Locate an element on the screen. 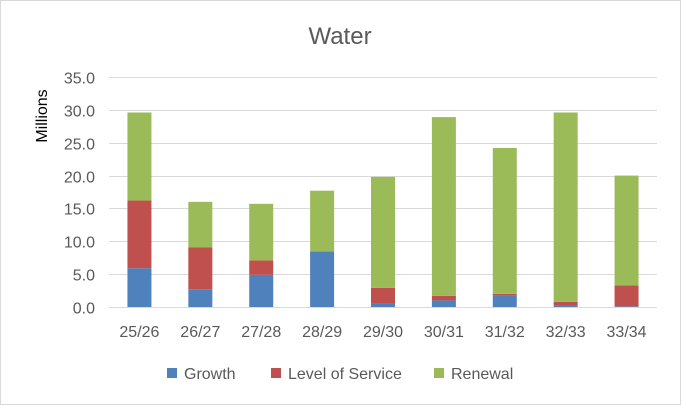 The width and height of the screenshot is (681, 405). legend-item-level-of-service: Level of Service is located at coordinates (336, 374).